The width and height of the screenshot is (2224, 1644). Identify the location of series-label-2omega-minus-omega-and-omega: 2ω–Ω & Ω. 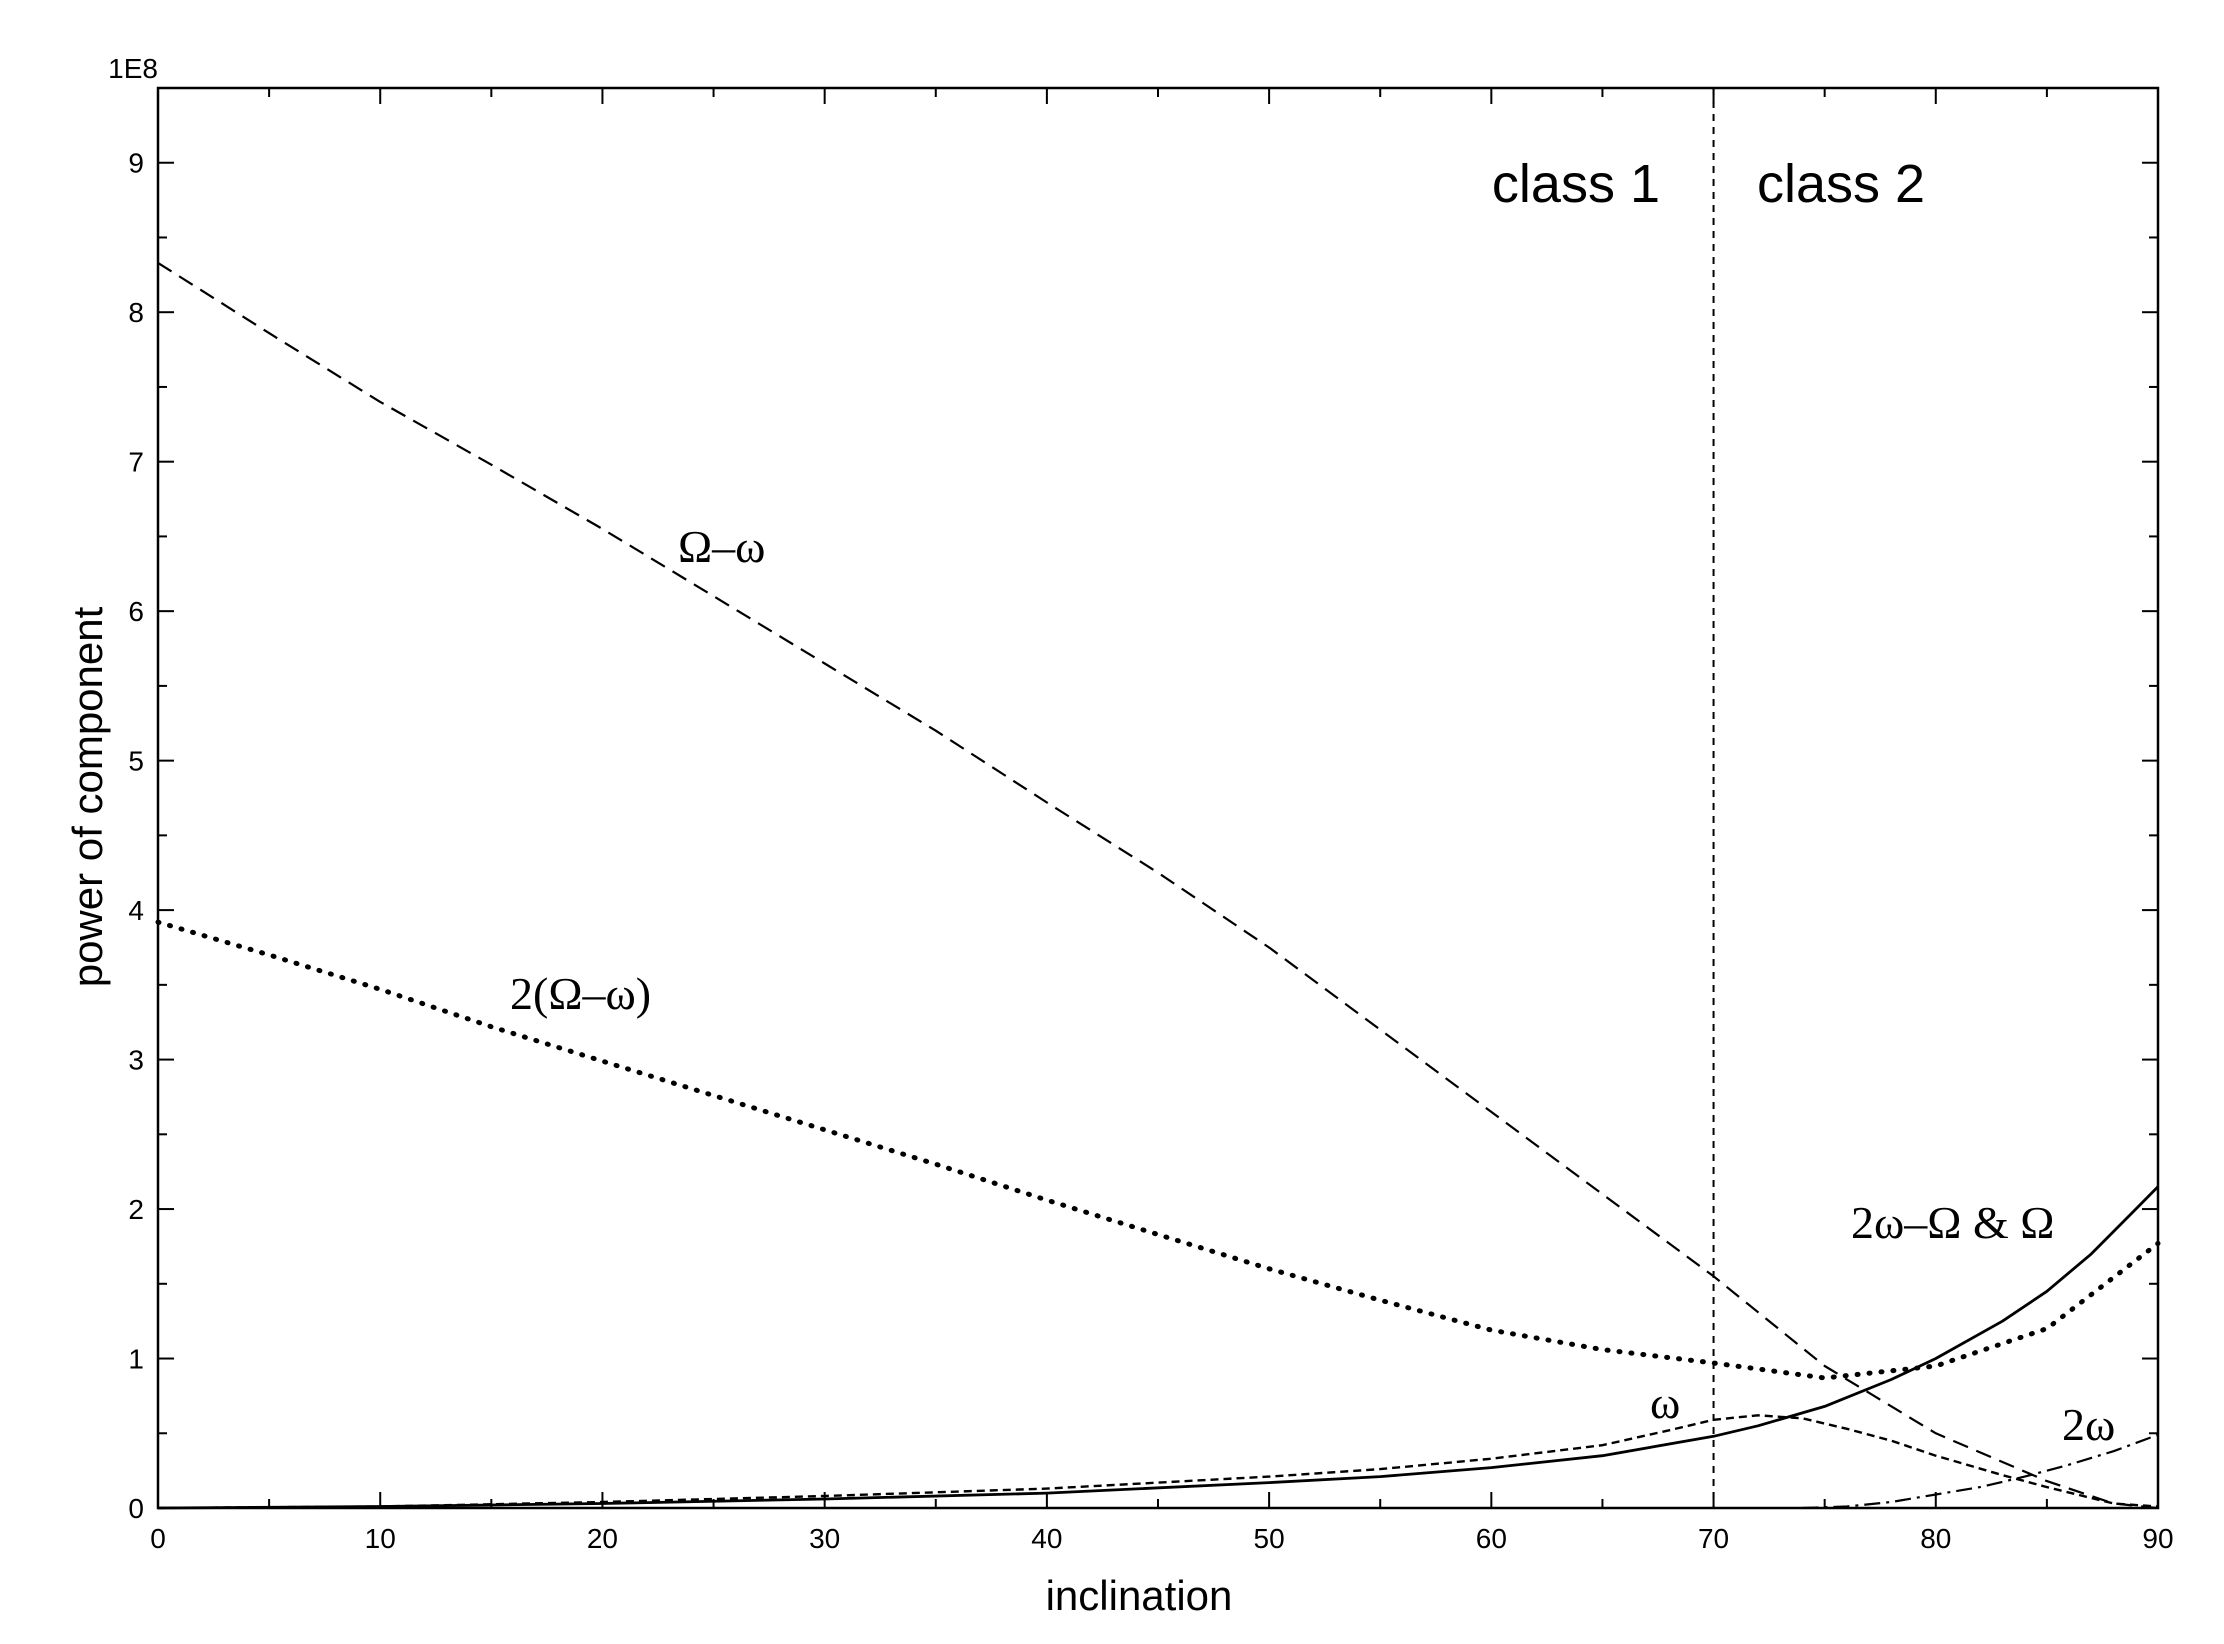
(1952, 1222).